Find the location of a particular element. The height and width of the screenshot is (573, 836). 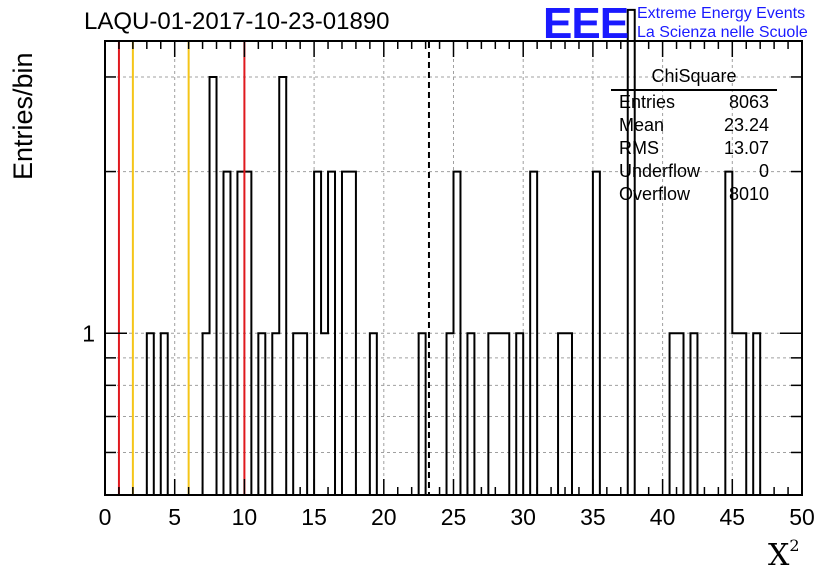

x-axis-label: X2 is located at coordinates (784, 554).